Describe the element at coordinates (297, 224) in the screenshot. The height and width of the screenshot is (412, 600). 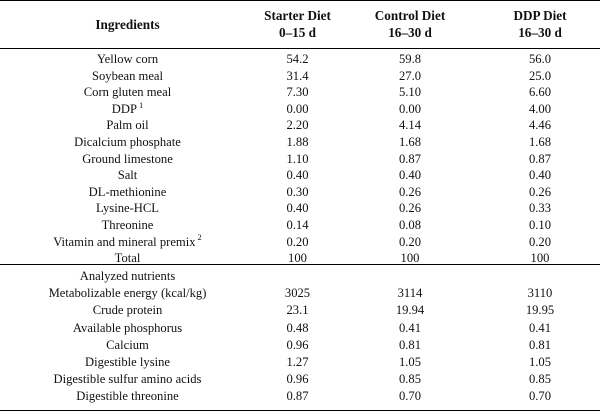
I see `starter-value: 0.14` at that location.